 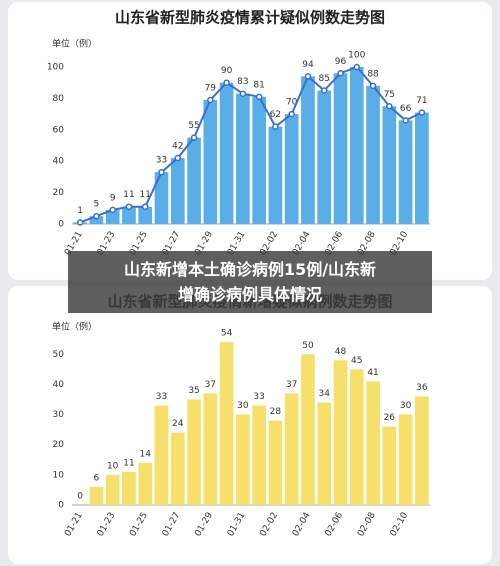 What do you see at coordinates (55, 68) in the screenshot?
I see `y-tick-label: 100` at bounding box center [55, 68].